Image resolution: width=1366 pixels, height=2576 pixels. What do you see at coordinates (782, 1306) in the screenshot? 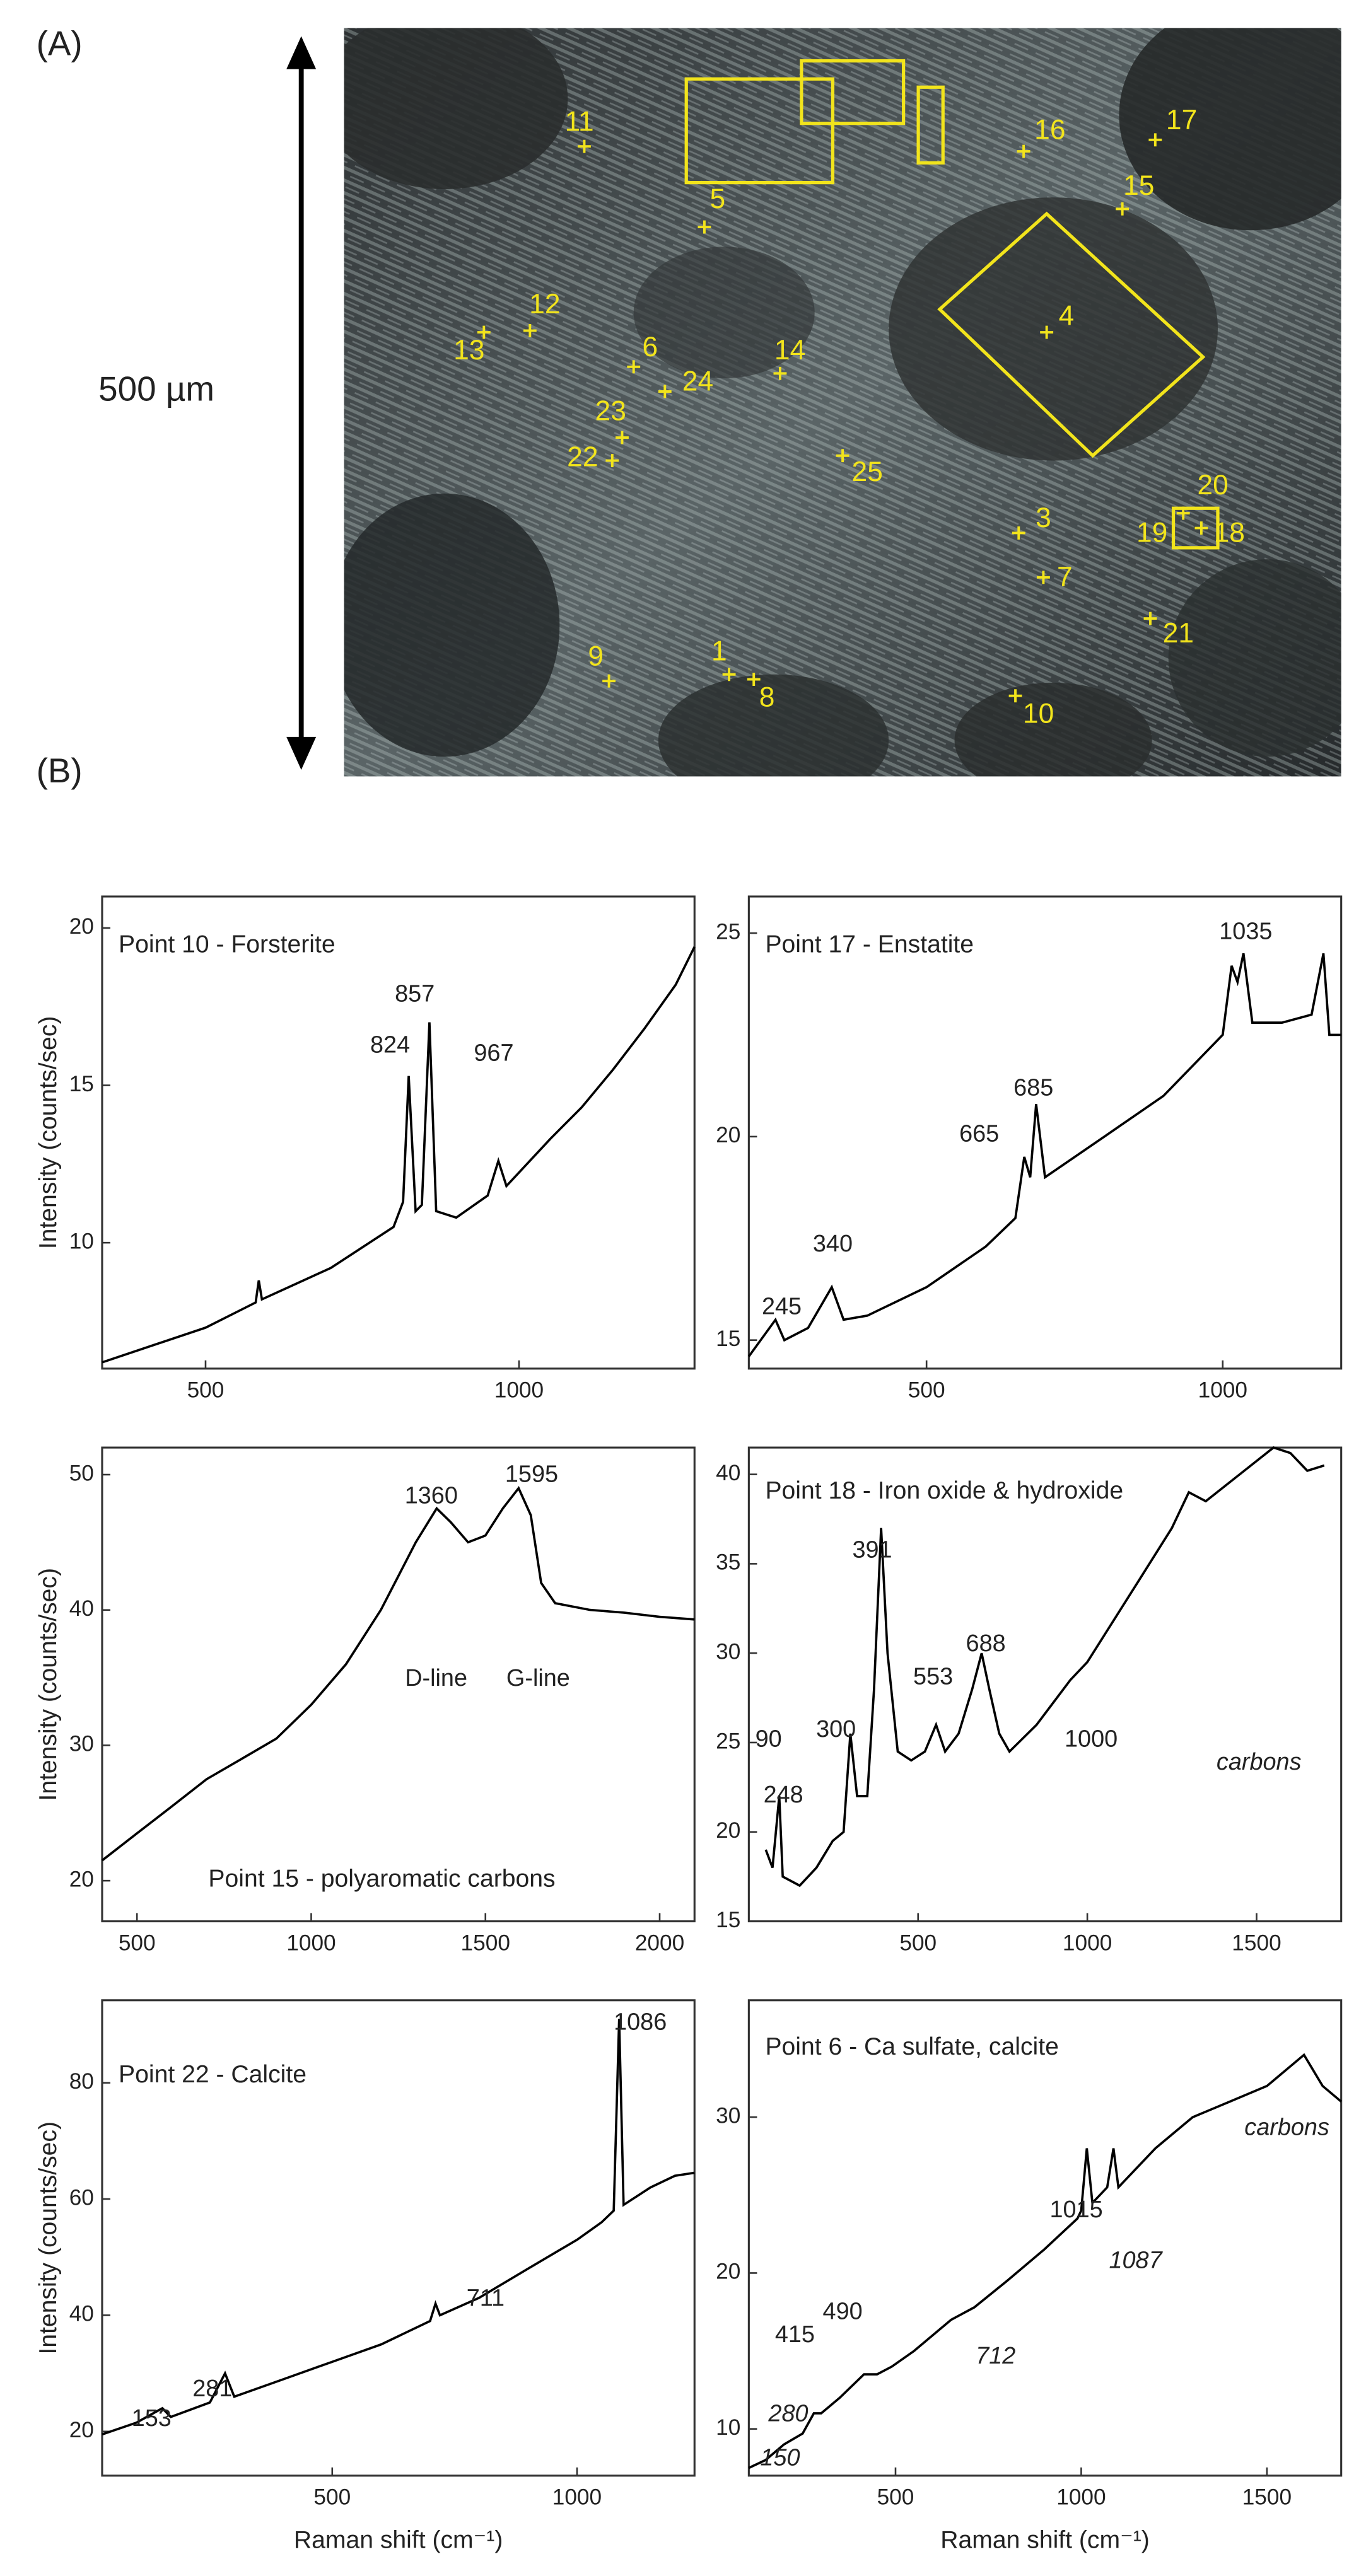
I see `peak-label: 245` at bounding box center [782, 1306].